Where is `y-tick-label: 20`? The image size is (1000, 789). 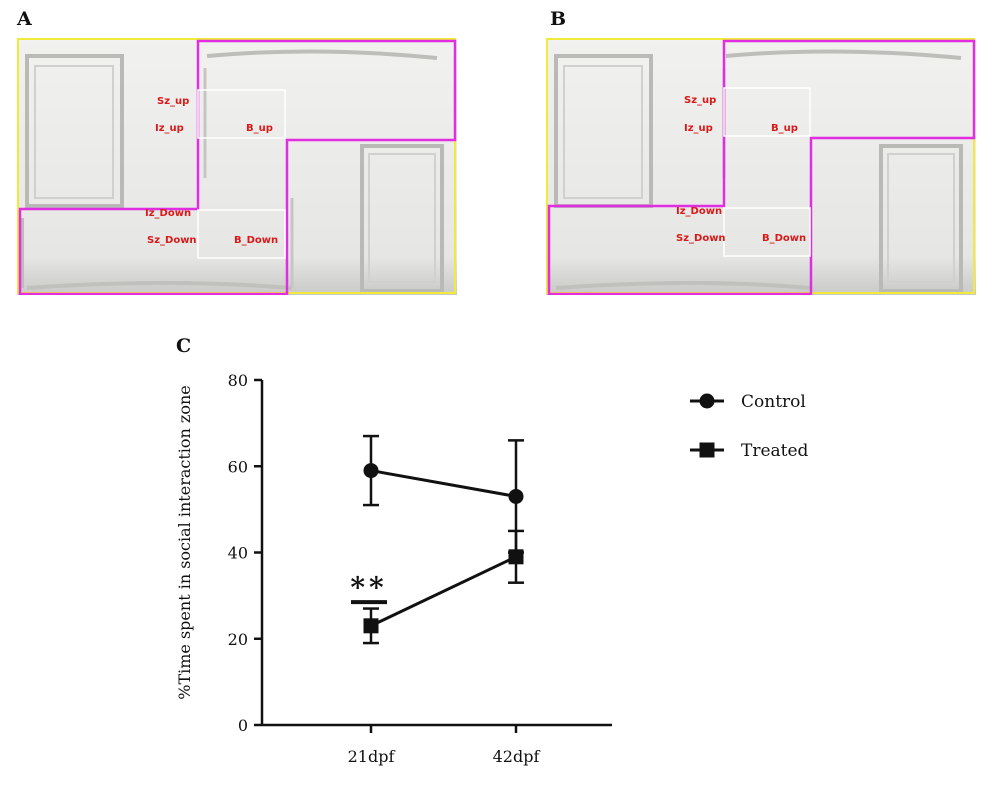 y-tick-label: 20 is located at coordinates (238, 639).